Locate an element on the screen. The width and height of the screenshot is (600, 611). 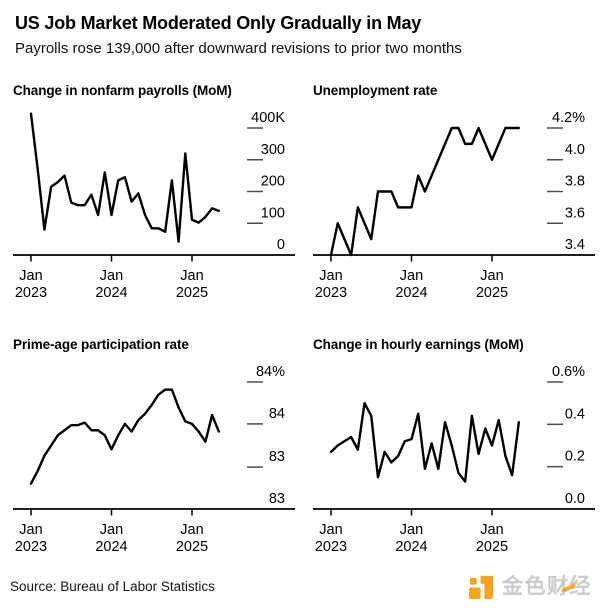
footer: Source: Bureau of Labor Statistics 金色财经 is located at coordinates (301, 586).